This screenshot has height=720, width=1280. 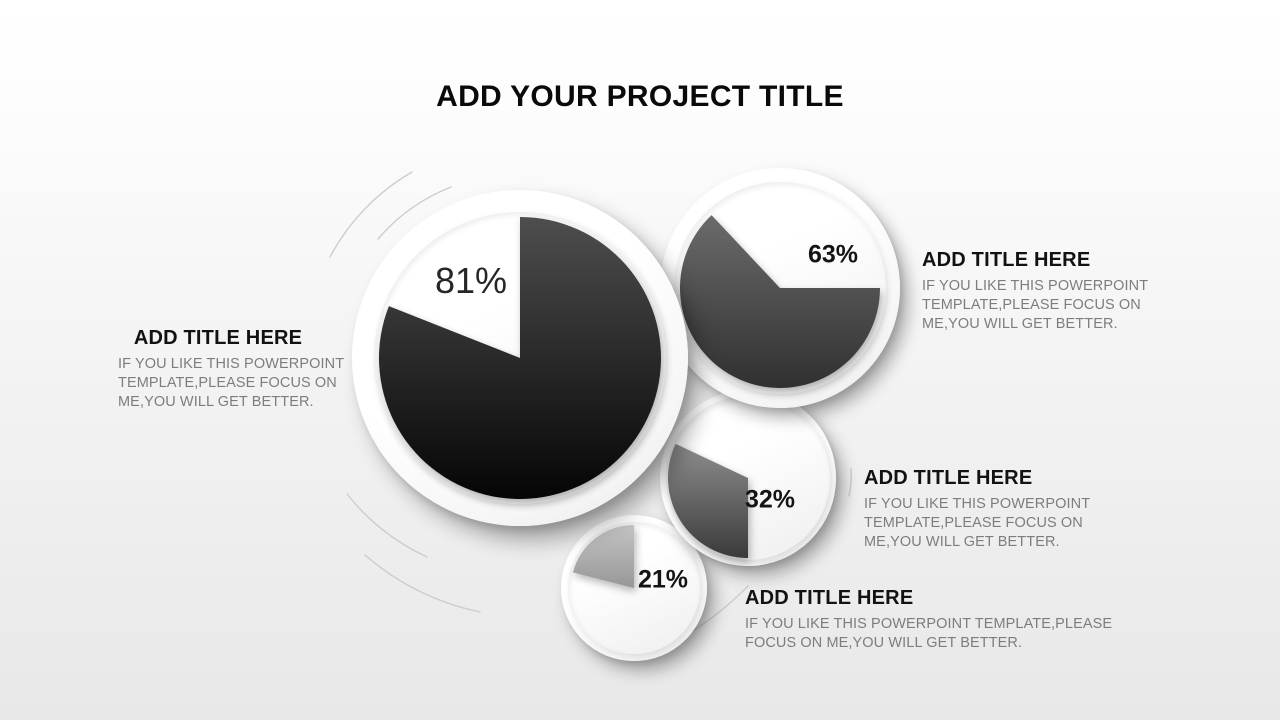 I want to click on pie-21-slice, so click(x=603, y=556).